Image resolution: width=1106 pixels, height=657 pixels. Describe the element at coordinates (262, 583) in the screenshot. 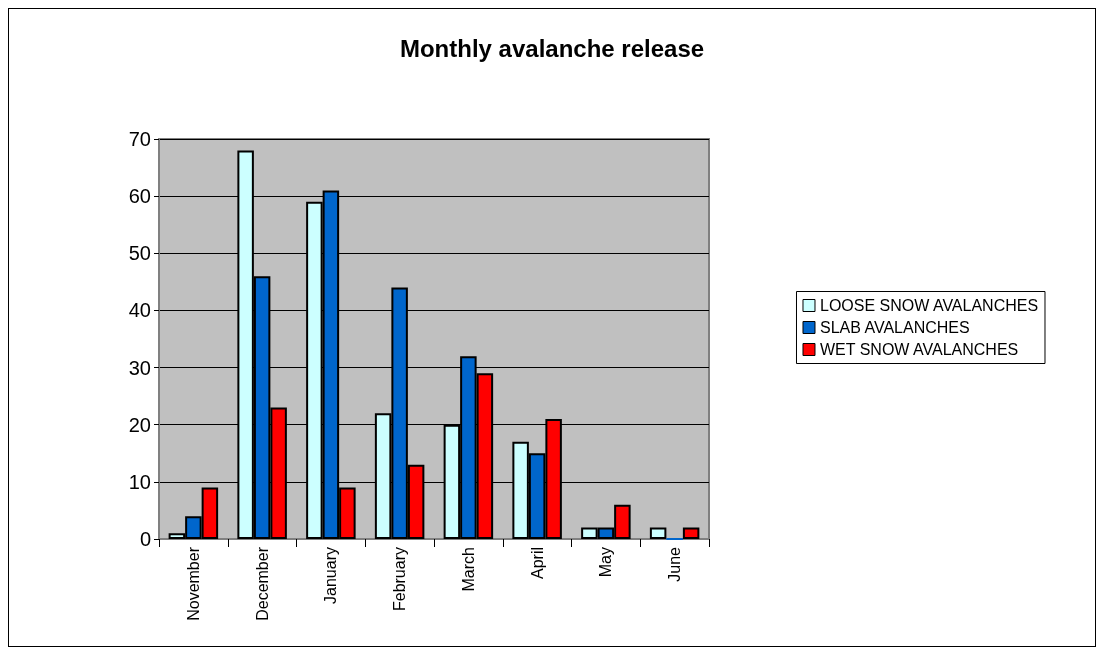

I see `x-tick-label: December` at that location.